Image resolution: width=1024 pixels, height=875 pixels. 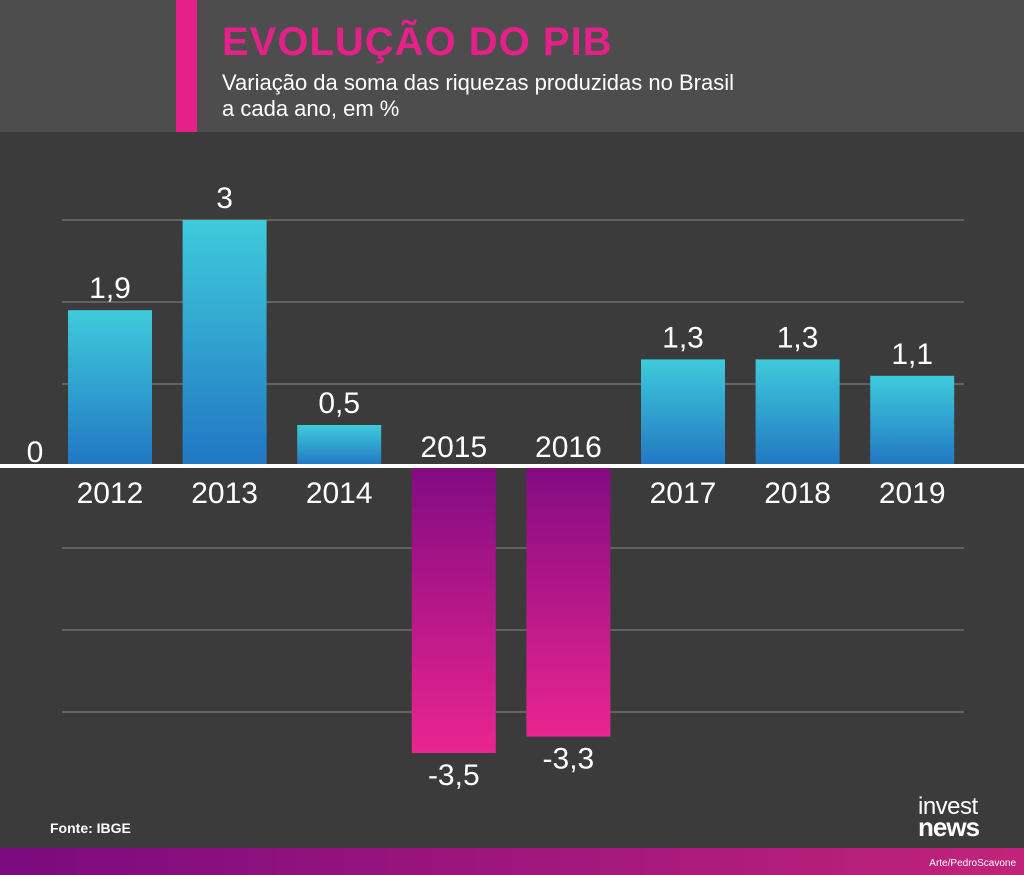 What do you see at coordinates (683, 412) in the screenshot?
I see `bar-2017` at bounding box center [683, 412].